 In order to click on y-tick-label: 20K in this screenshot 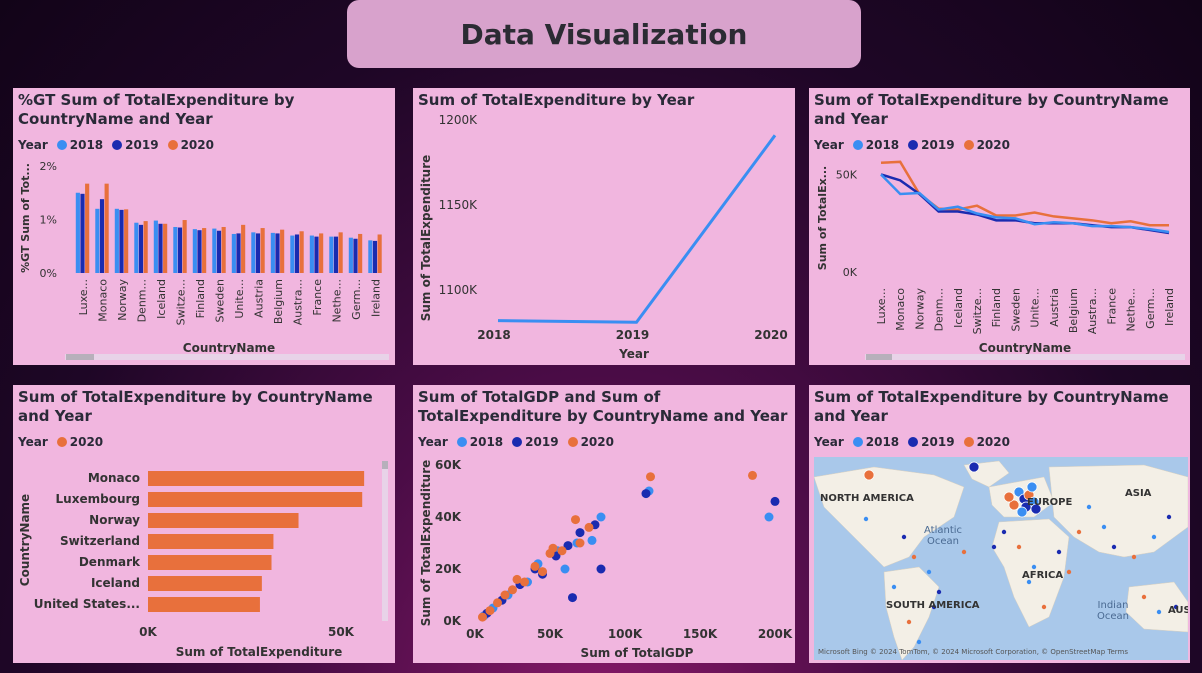, I will do `click(448, 569)`.